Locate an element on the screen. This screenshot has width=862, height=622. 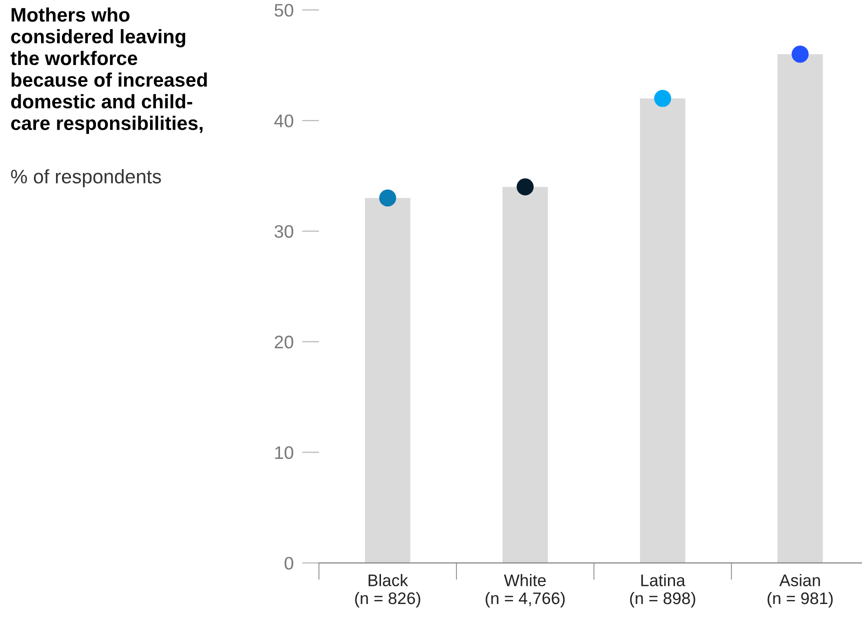
y-tick-label: 50 is located at coordinates (284, 10).